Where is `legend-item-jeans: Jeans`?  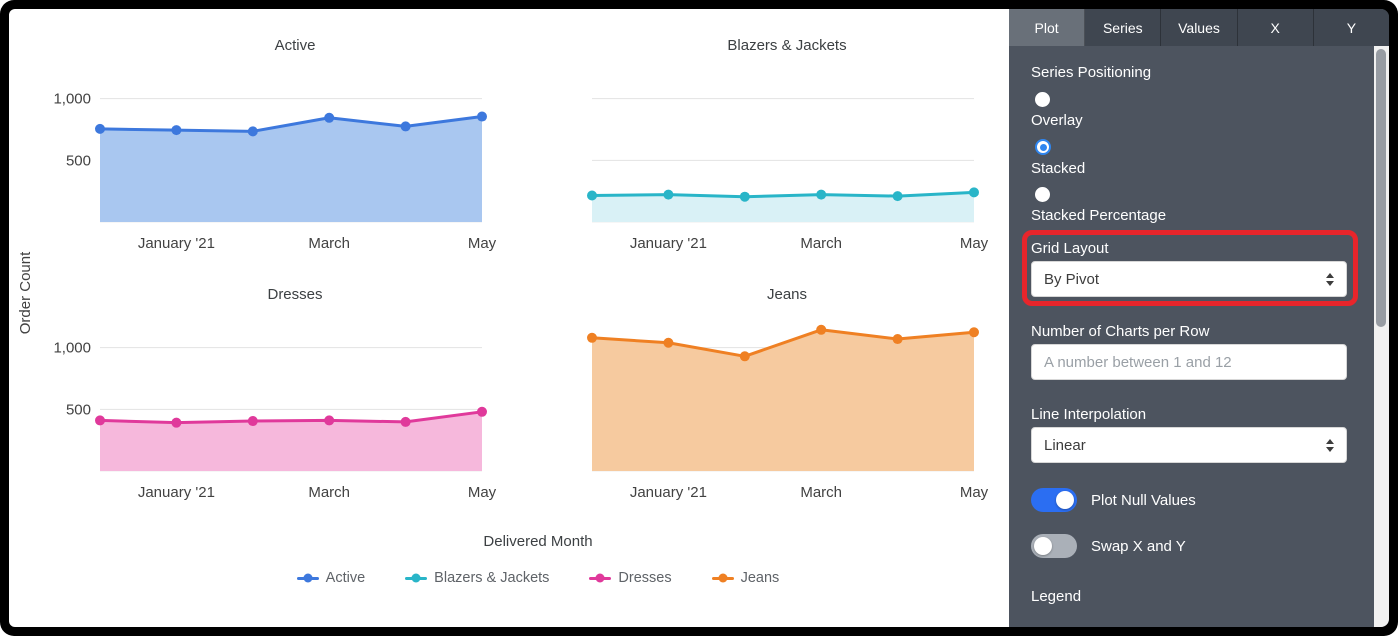
legend-item-jeans: Jeans is located at coordinates (745, 578).